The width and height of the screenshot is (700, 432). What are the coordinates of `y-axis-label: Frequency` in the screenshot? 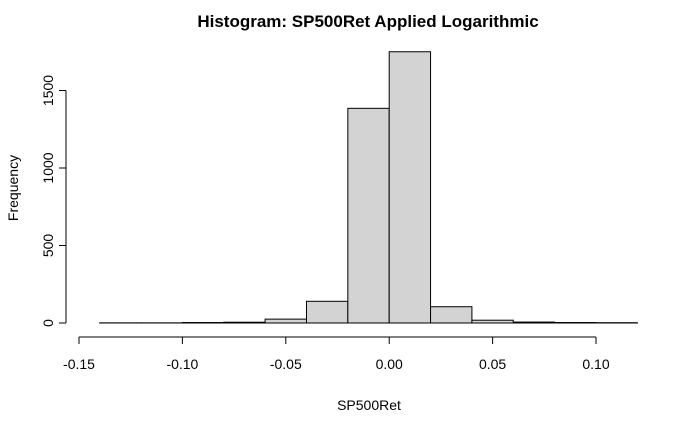 It's located at (13, 188).